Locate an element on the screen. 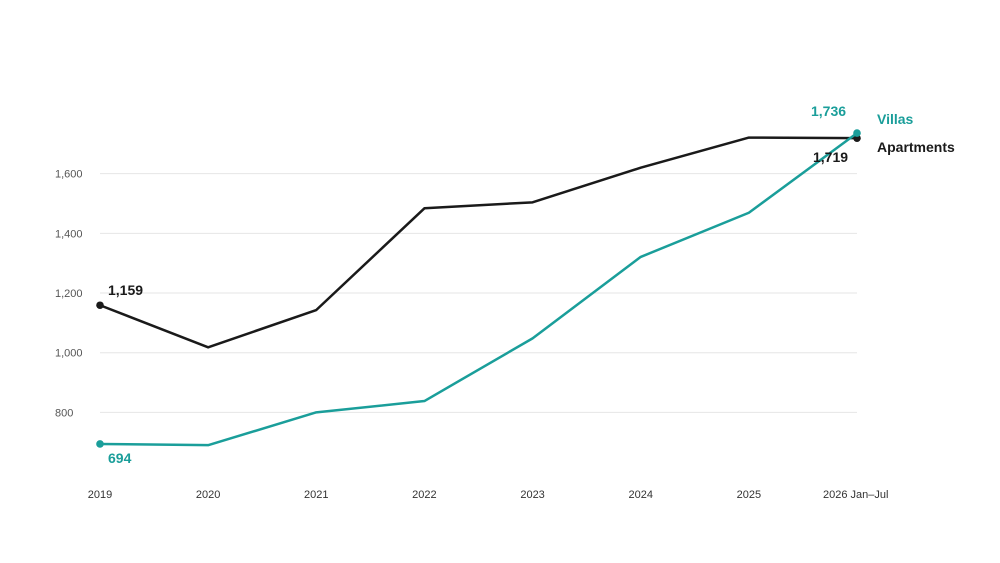 The width and height of the screenshot is (1000, 563). y-tick-label: 1,000 is located at coordinates (69, 354).